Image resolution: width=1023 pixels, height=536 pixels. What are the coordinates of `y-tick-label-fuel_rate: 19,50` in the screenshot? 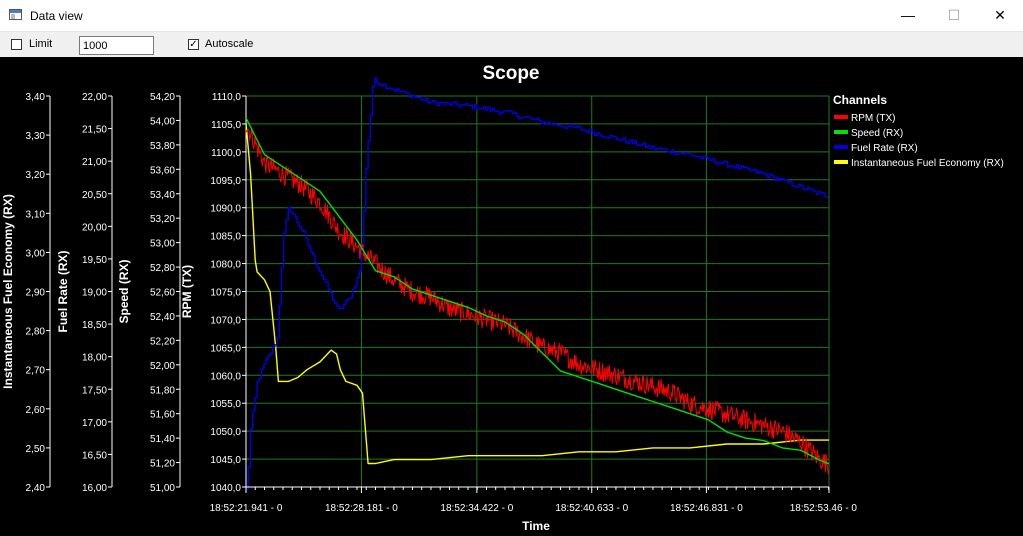 It's located at (94, 260).